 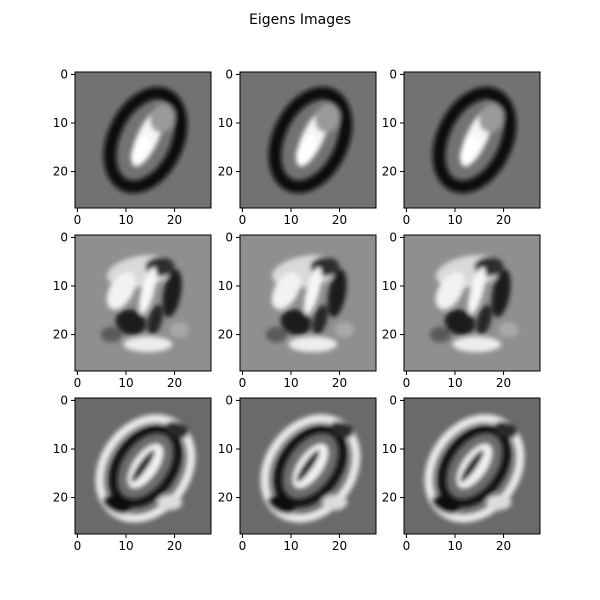 I want to click on eigen-panel-5: 0 10 20 0 10 20, so click(x=297, y=310).